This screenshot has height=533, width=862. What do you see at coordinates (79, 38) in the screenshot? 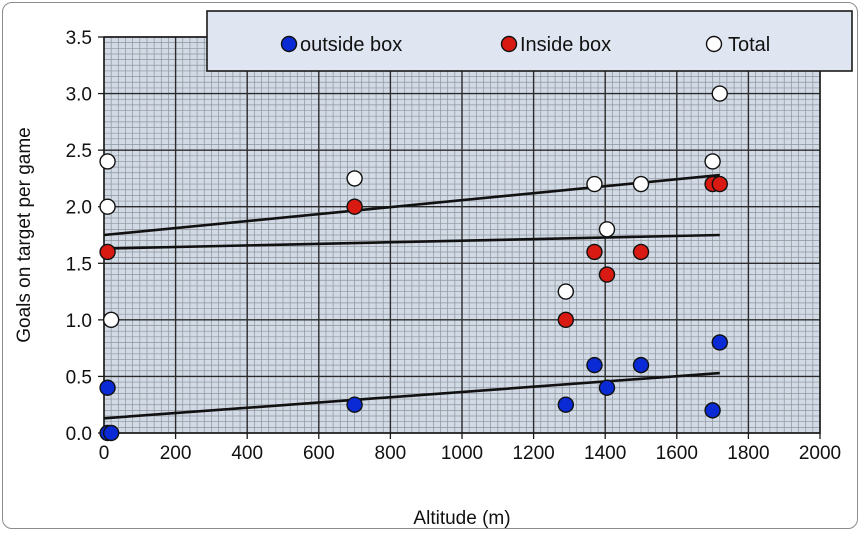
I see `y-tick-label: 3.5` at bounding box center [79, 38].